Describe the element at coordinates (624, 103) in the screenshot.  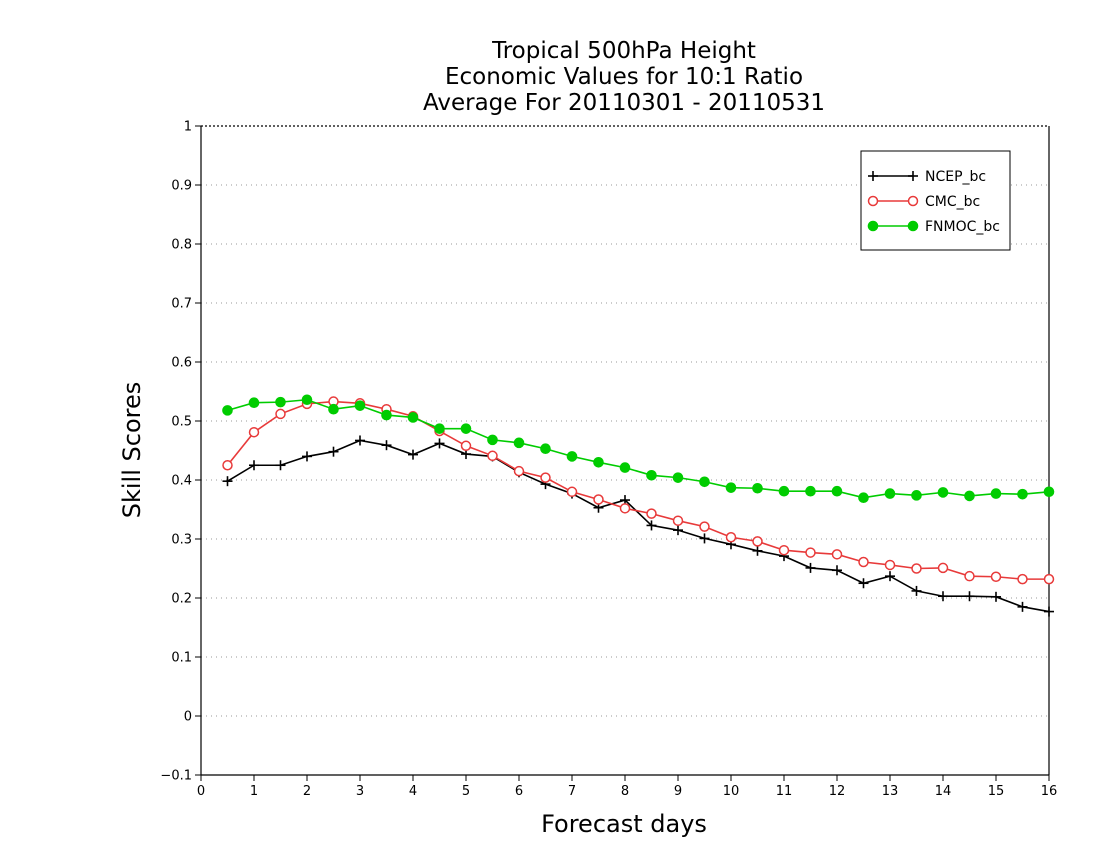
I see `title-line-3: Average For 20110301 - 20110531` at that location.